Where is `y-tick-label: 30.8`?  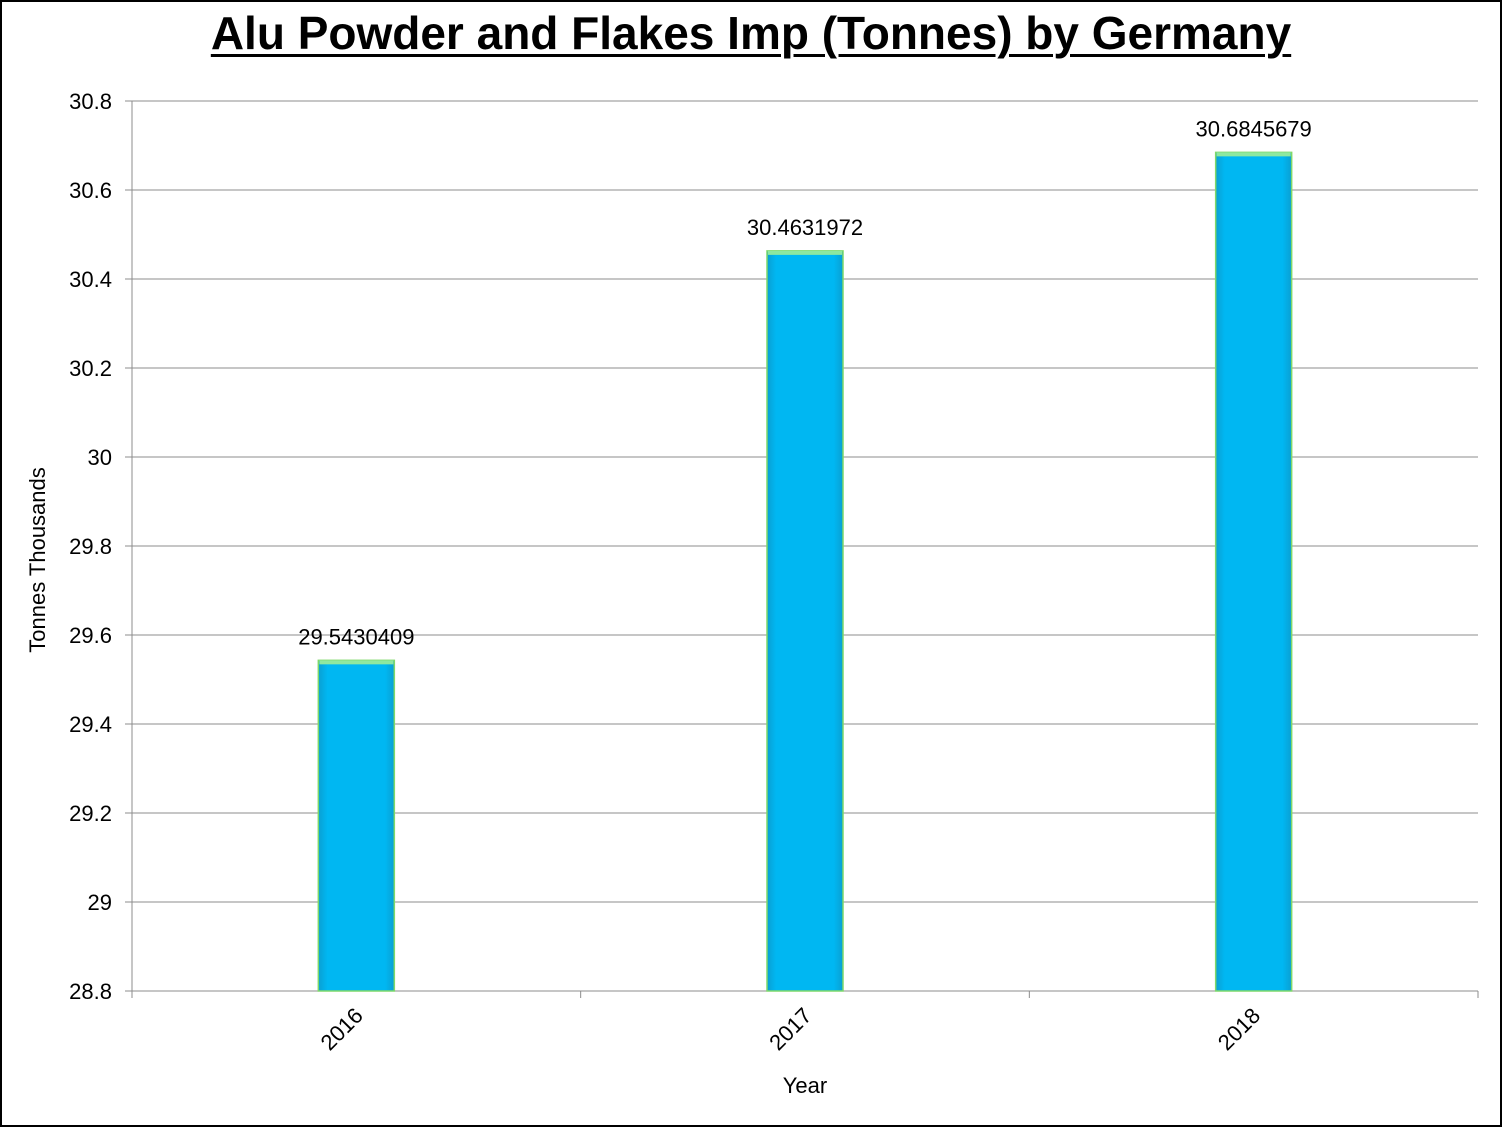 y-tick-label: 30.8 is located at coordinates (90, 101).